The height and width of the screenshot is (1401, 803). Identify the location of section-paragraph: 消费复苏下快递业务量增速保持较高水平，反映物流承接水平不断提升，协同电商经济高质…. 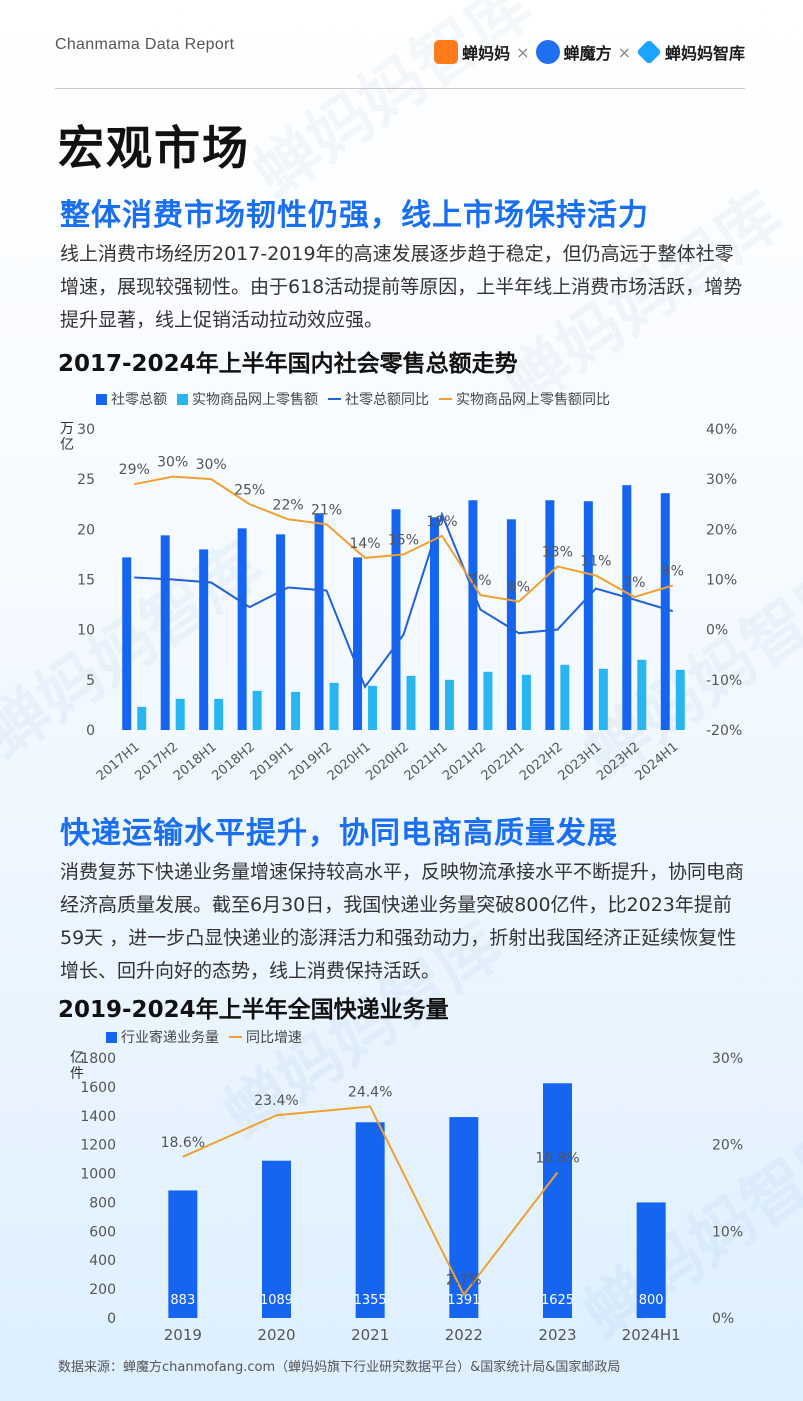
(402, 921).